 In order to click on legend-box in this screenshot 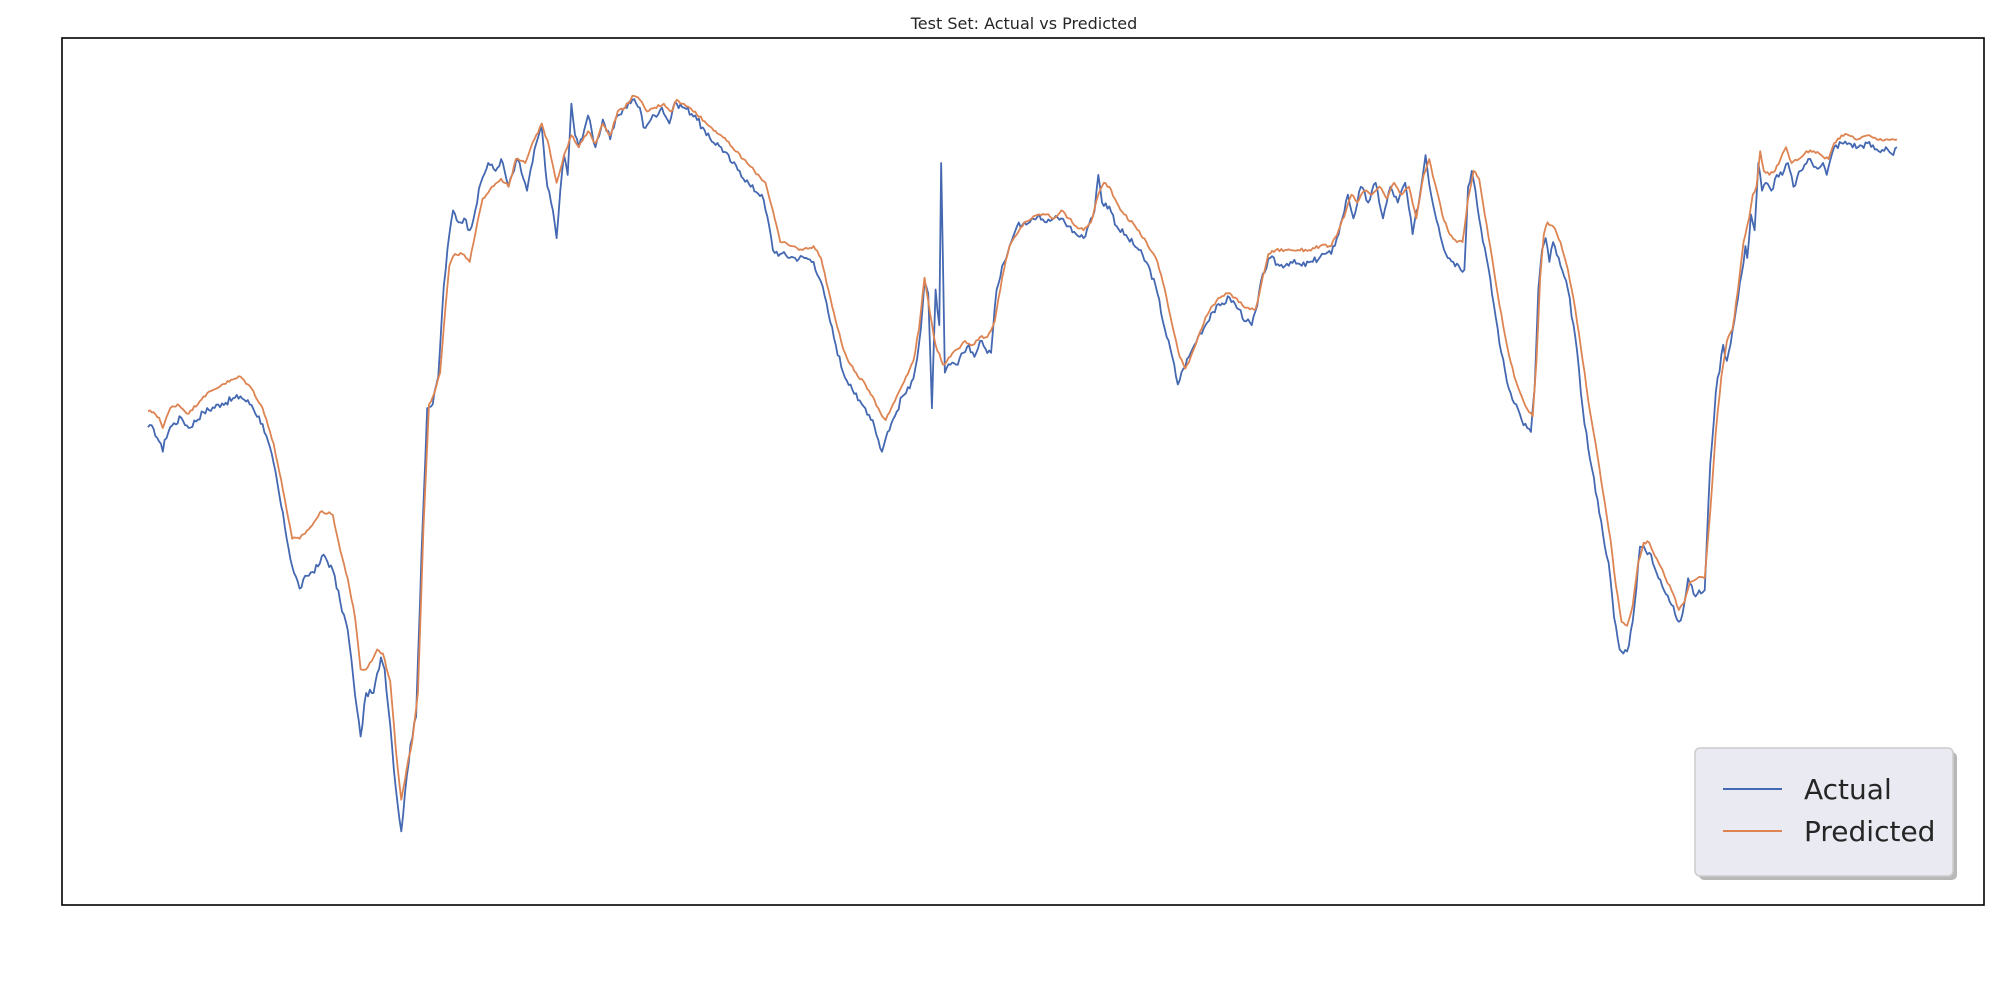, I will do `click(1824, 812)`.